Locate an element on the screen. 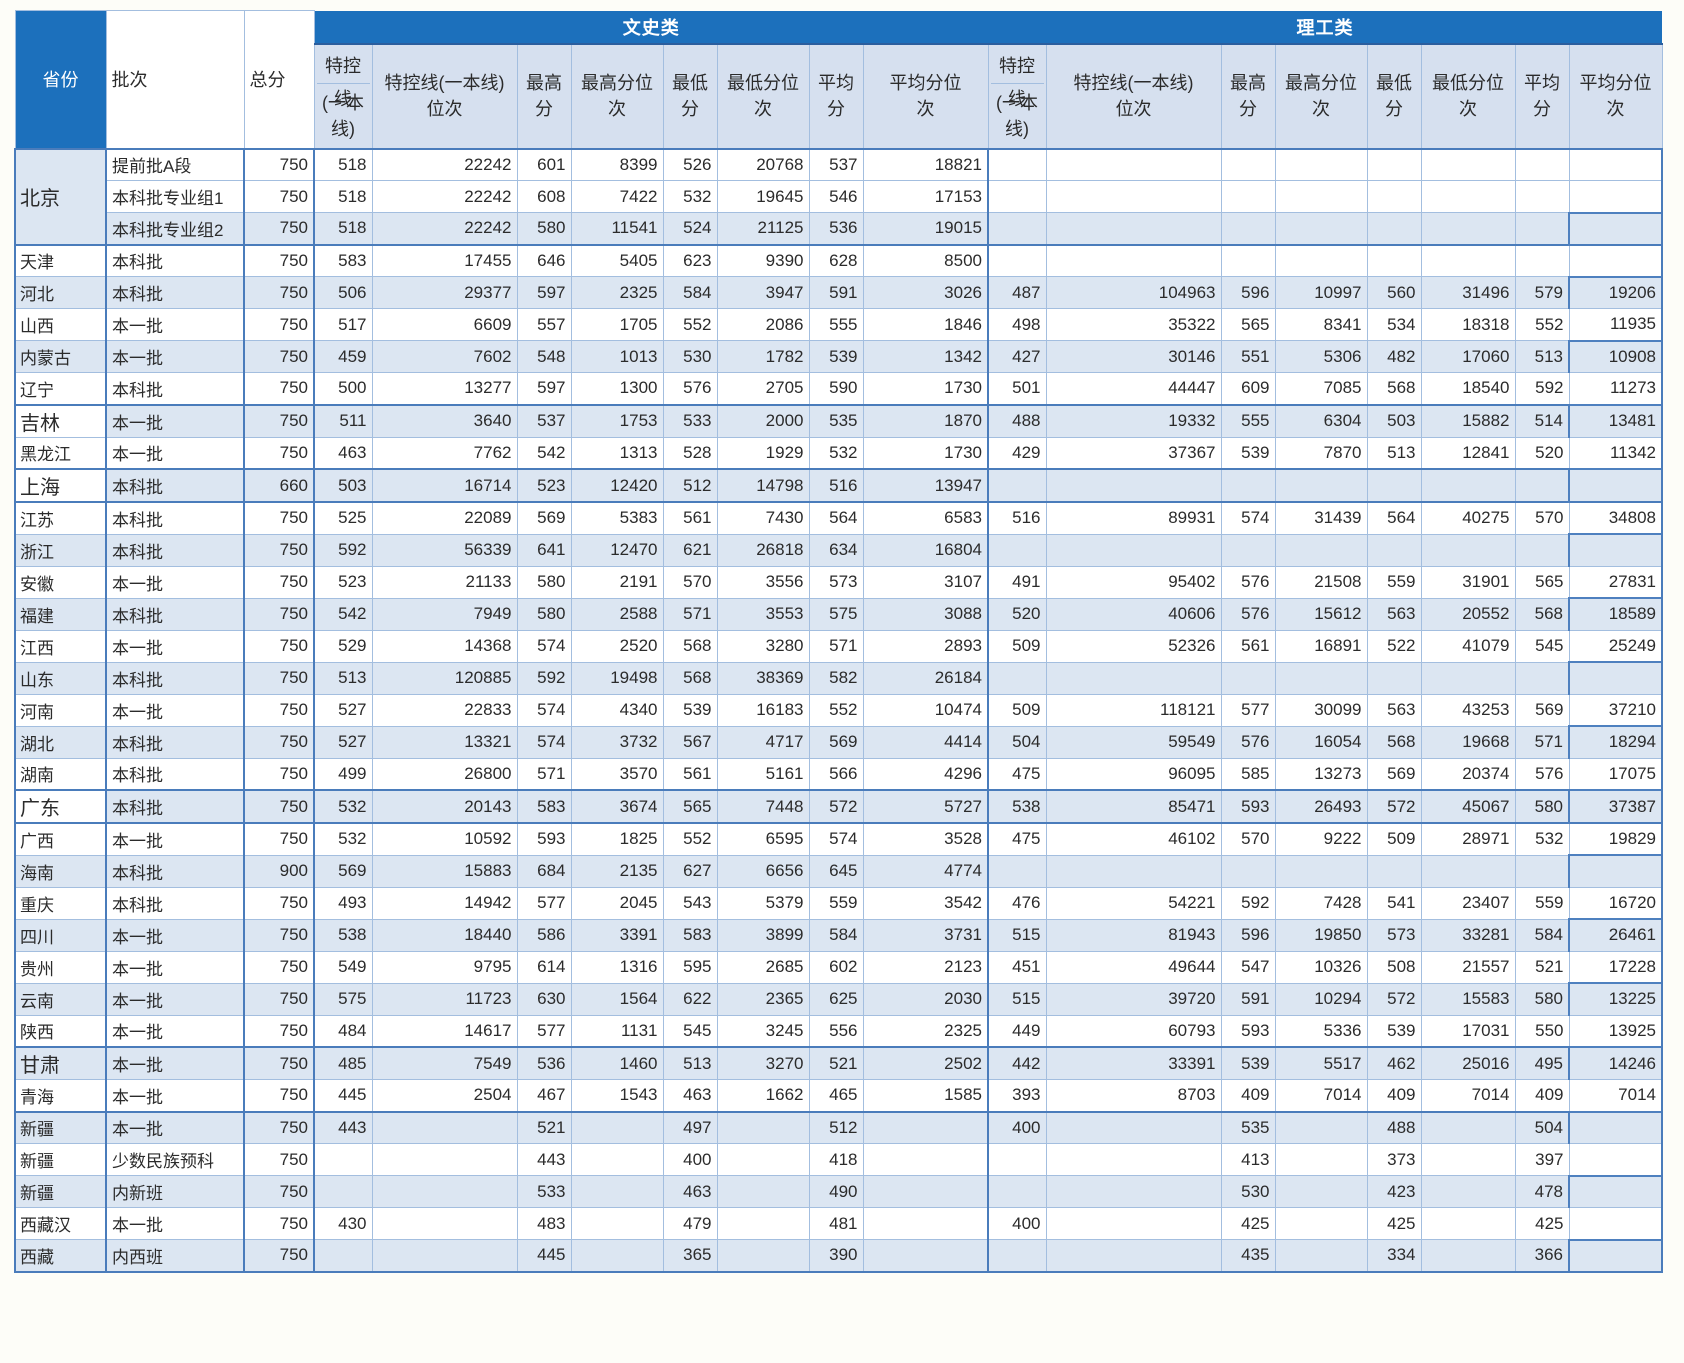 This screenshot has height=1363, width=1684. ligong-max-rank-cell: 5517 is located at coordinates (1321, 1063).